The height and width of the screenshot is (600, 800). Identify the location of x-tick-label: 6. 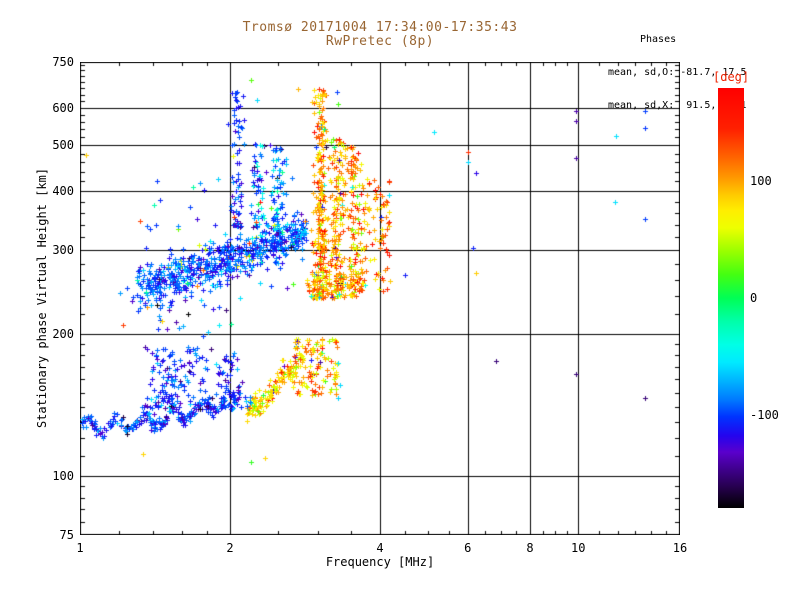
(468, 548).